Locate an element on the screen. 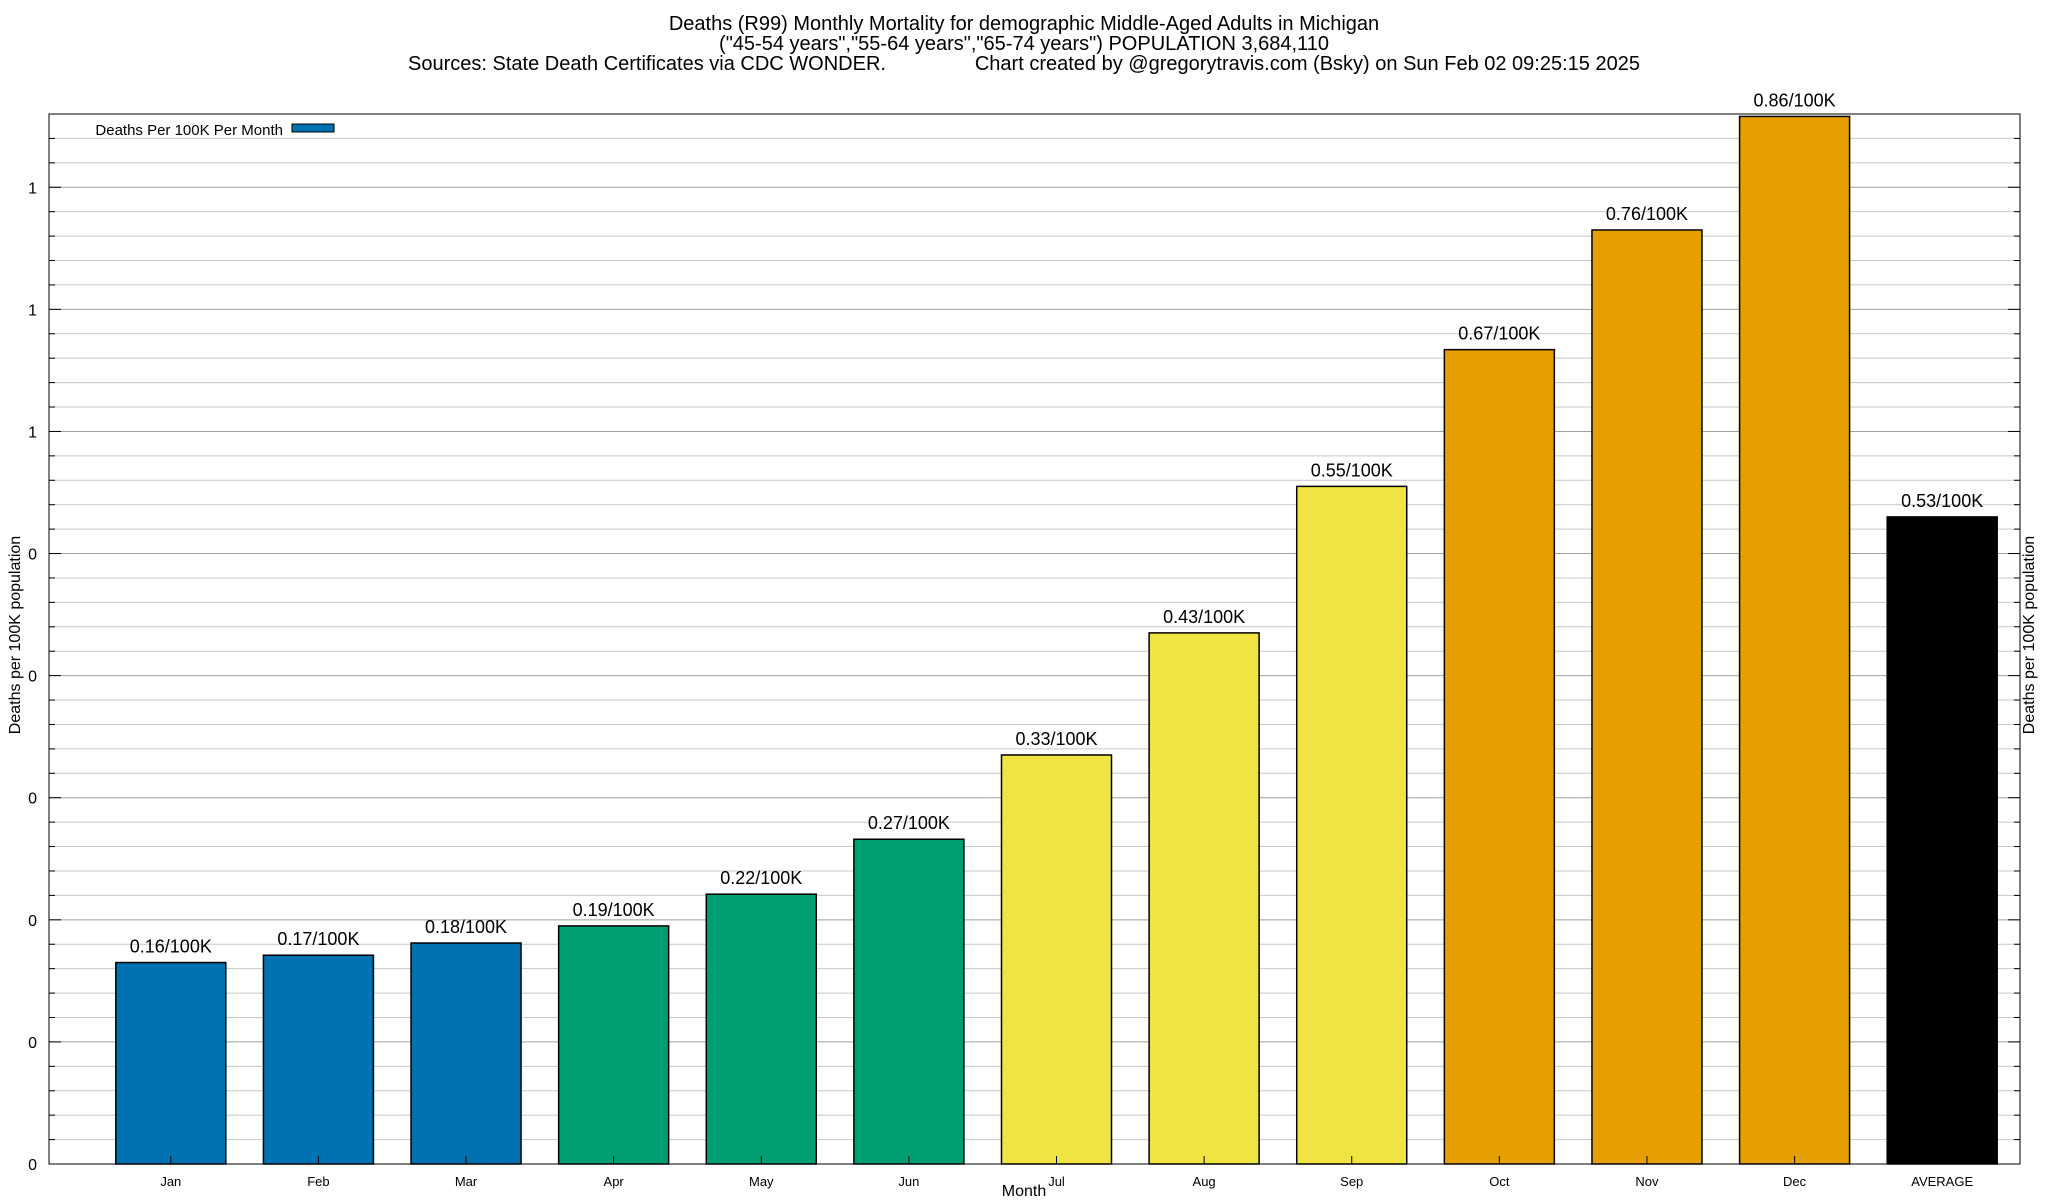 This screenshot has width=2048, height=1201. data-label-nov: 0.76/100K is located at coordinates (1647, 214).